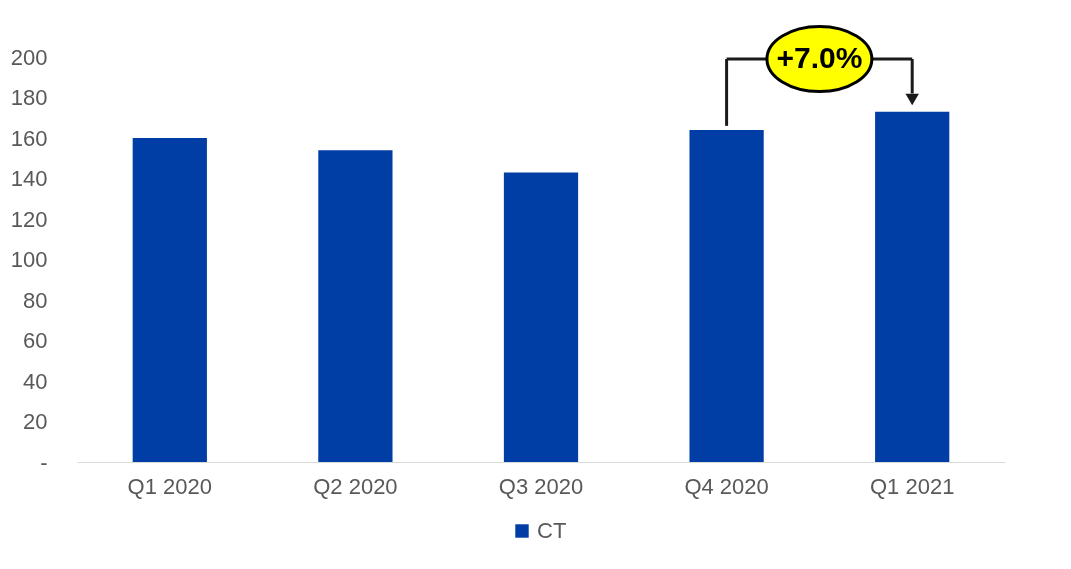 This screenshot has width=1071, height=569. What do you see at coordinates (819, 58) in the screenshot?
I see `annotation: +7.0%` at bounding box center [819, 58].